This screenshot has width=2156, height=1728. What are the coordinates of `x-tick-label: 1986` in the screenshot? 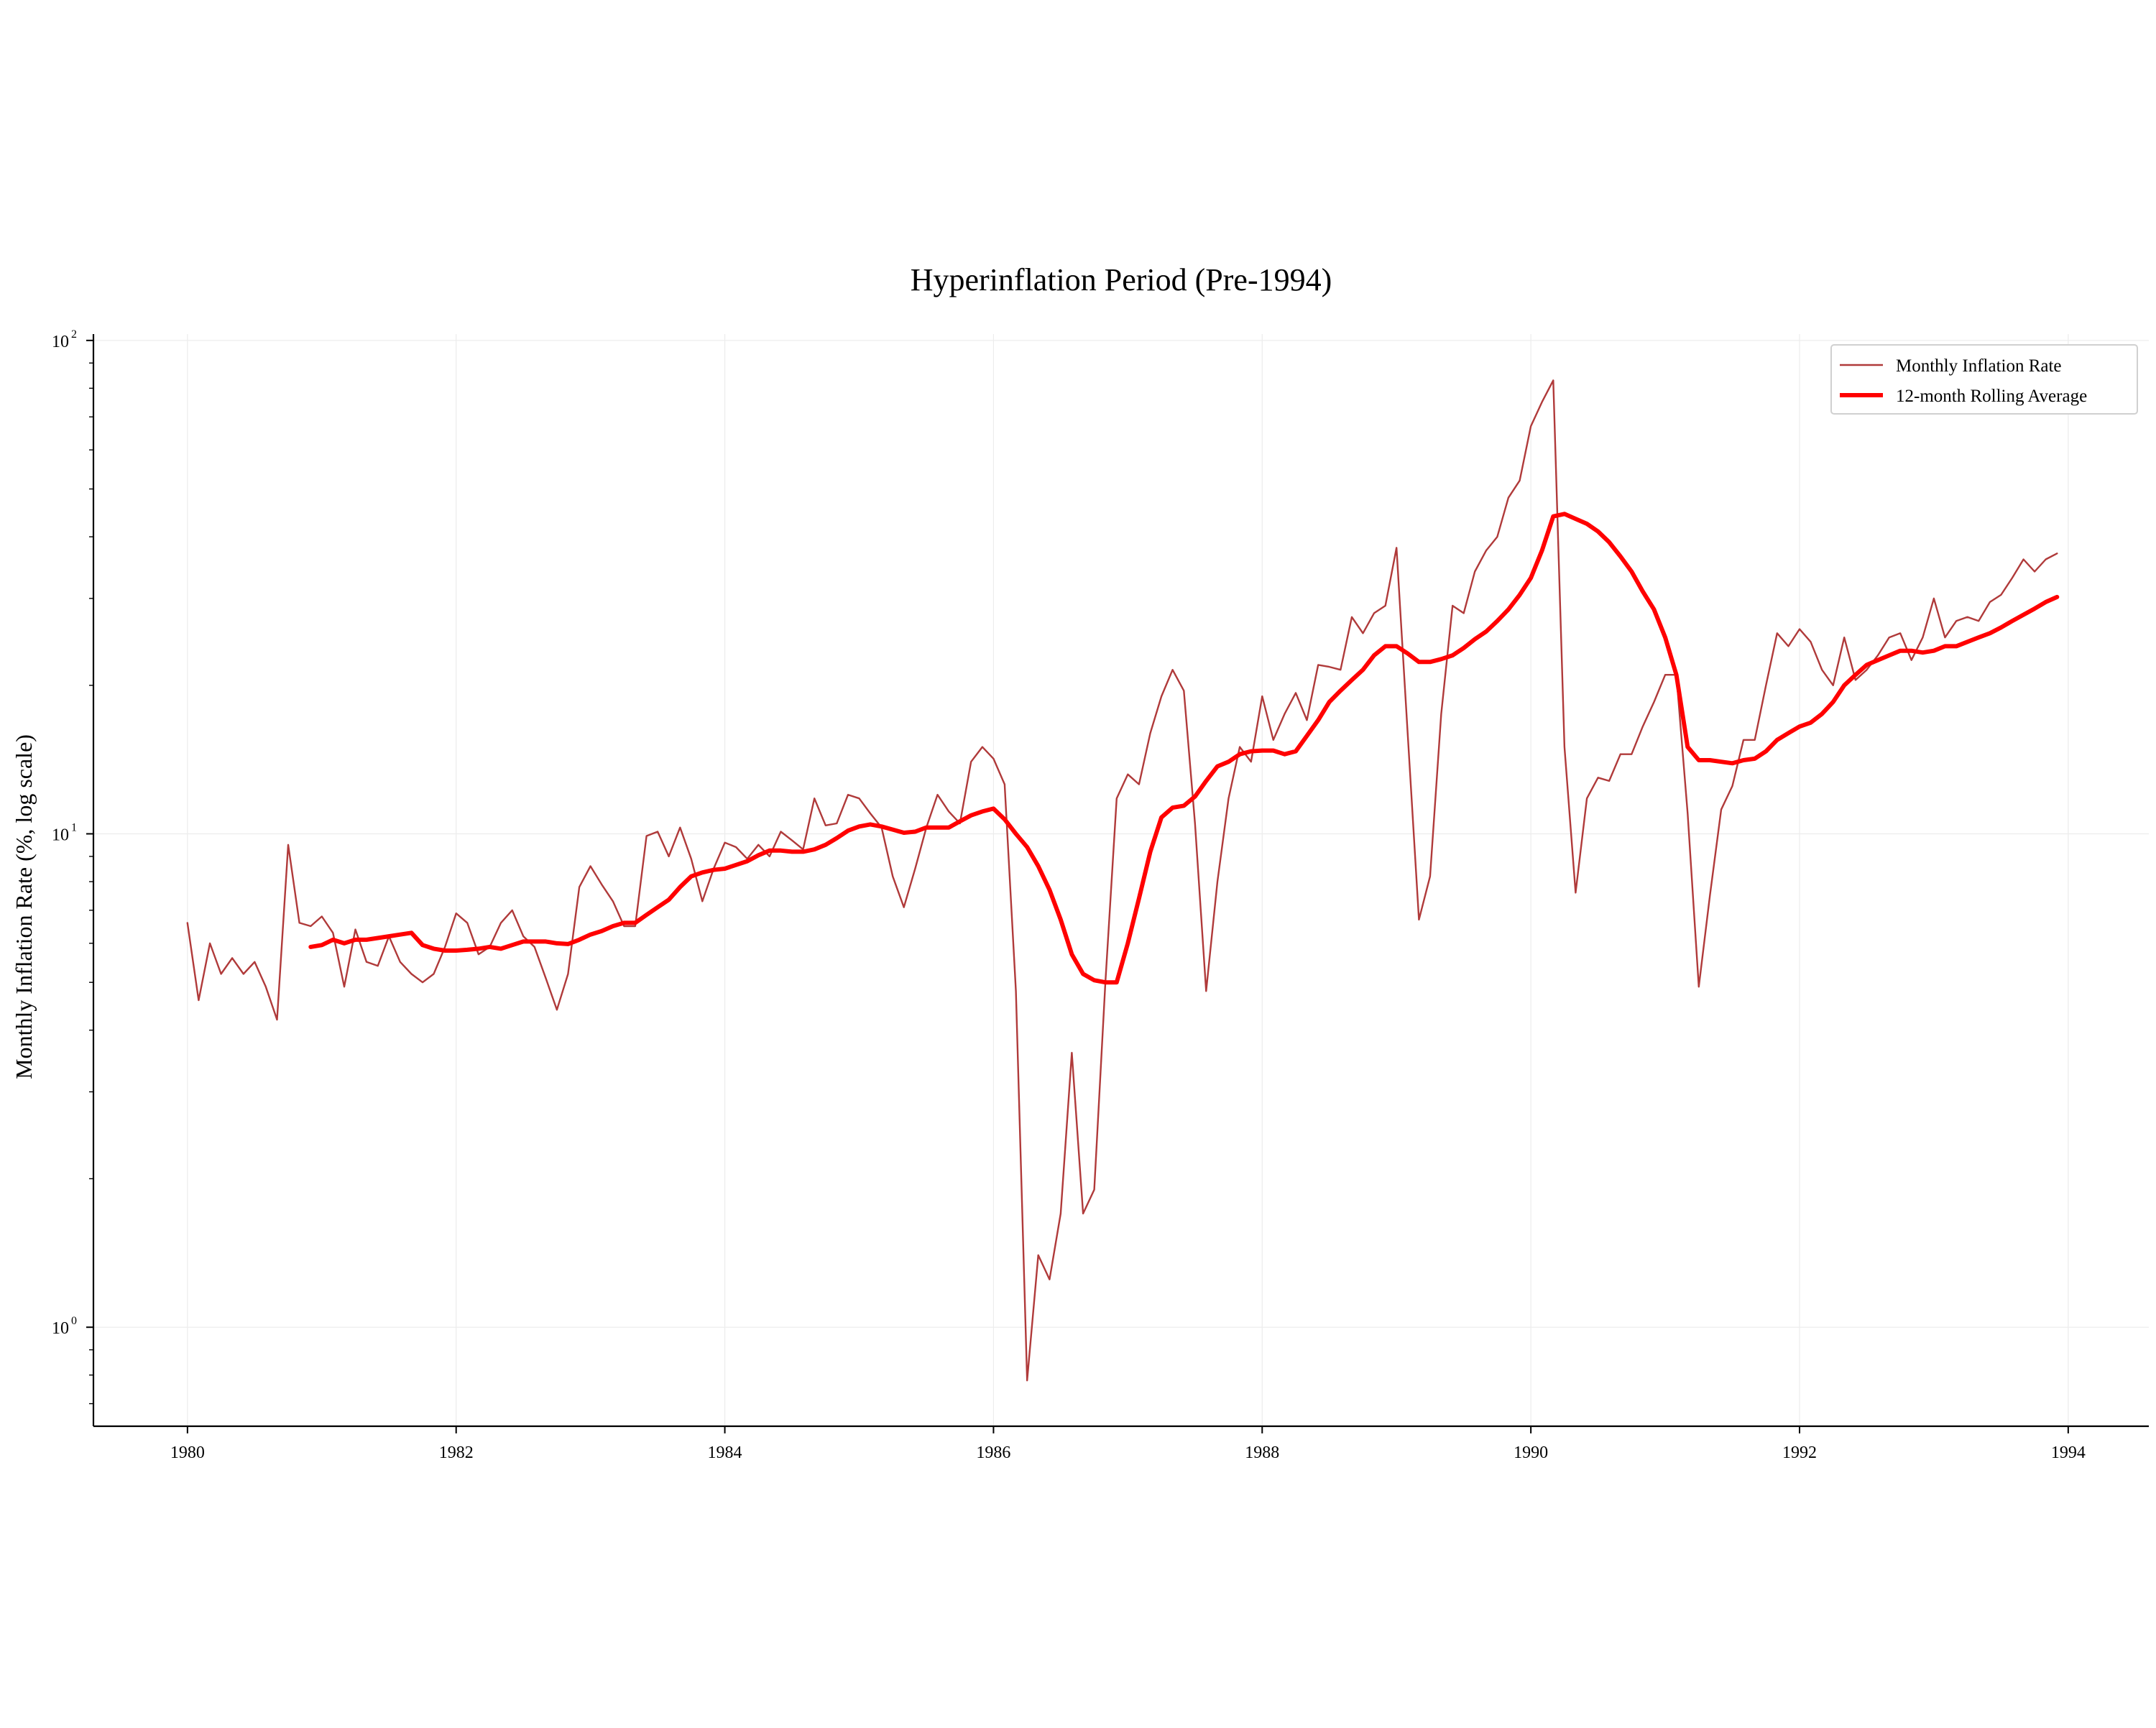 It's located at (993, 1453).